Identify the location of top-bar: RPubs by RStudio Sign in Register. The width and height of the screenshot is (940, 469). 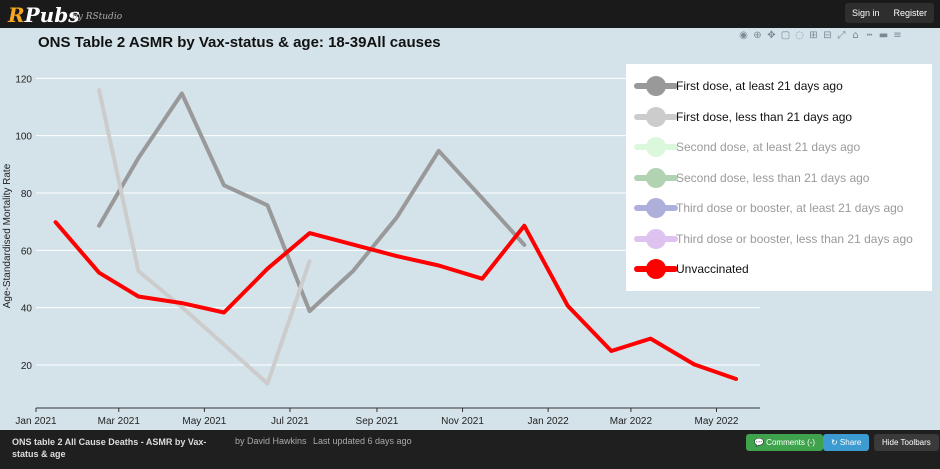
(470, 14).